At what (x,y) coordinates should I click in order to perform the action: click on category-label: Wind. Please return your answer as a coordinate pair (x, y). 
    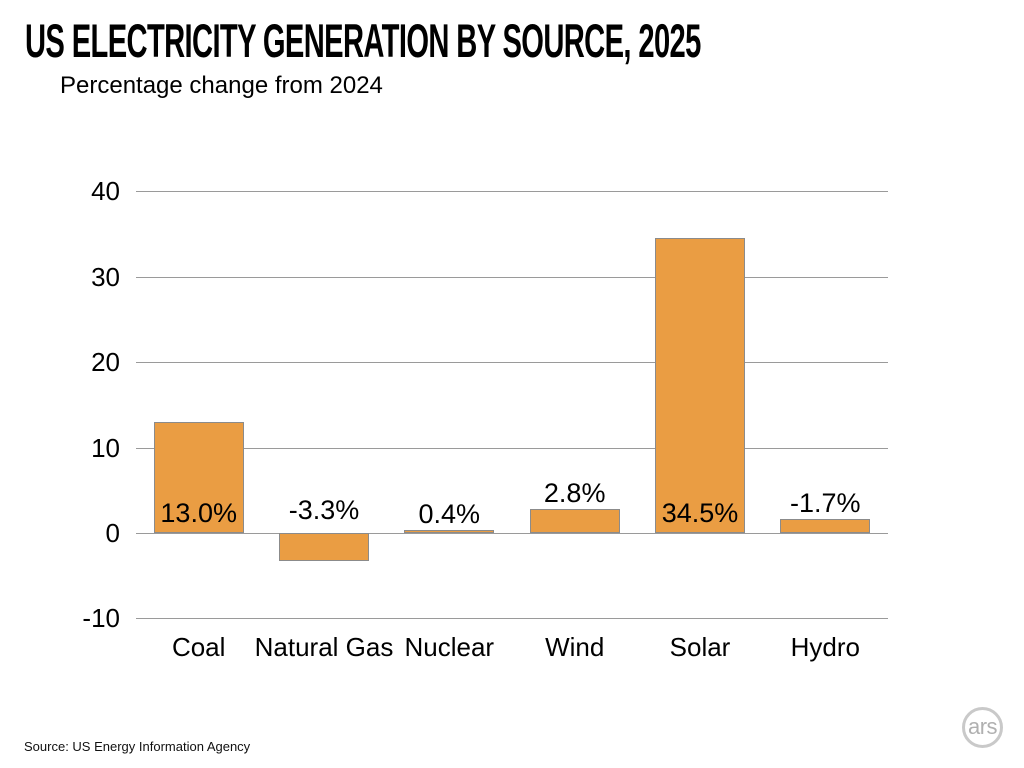
    Looking at the image, I should click on (575, 647).